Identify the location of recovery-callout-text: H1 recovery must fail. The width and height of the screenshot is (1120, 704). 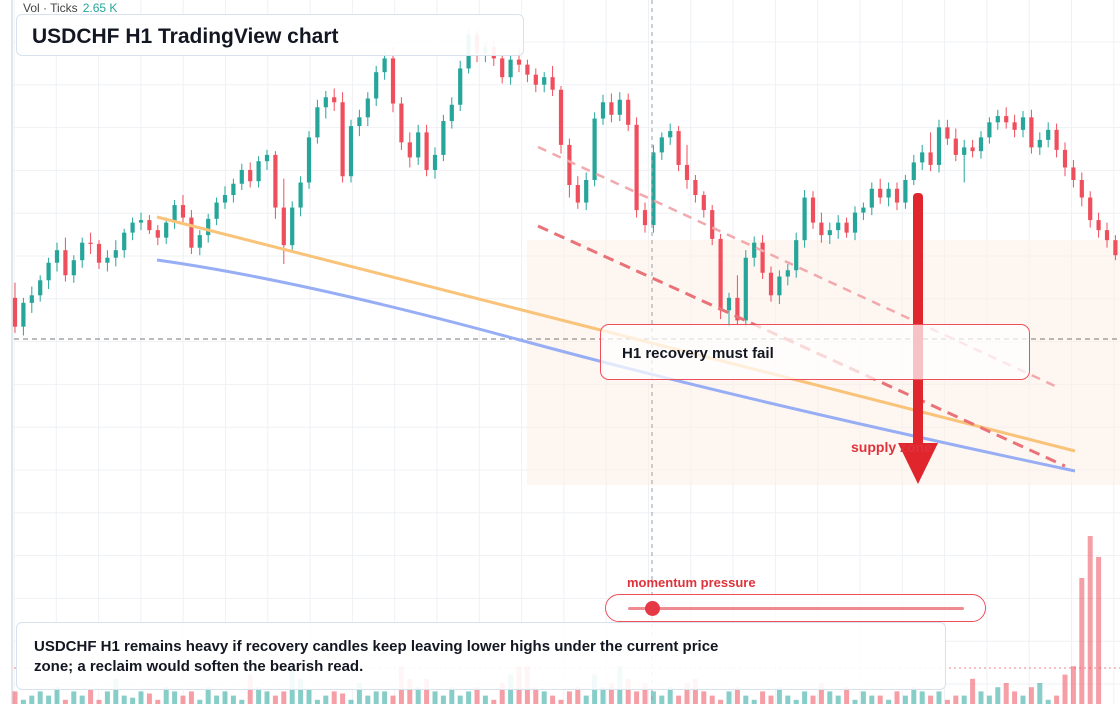
(698, 353).